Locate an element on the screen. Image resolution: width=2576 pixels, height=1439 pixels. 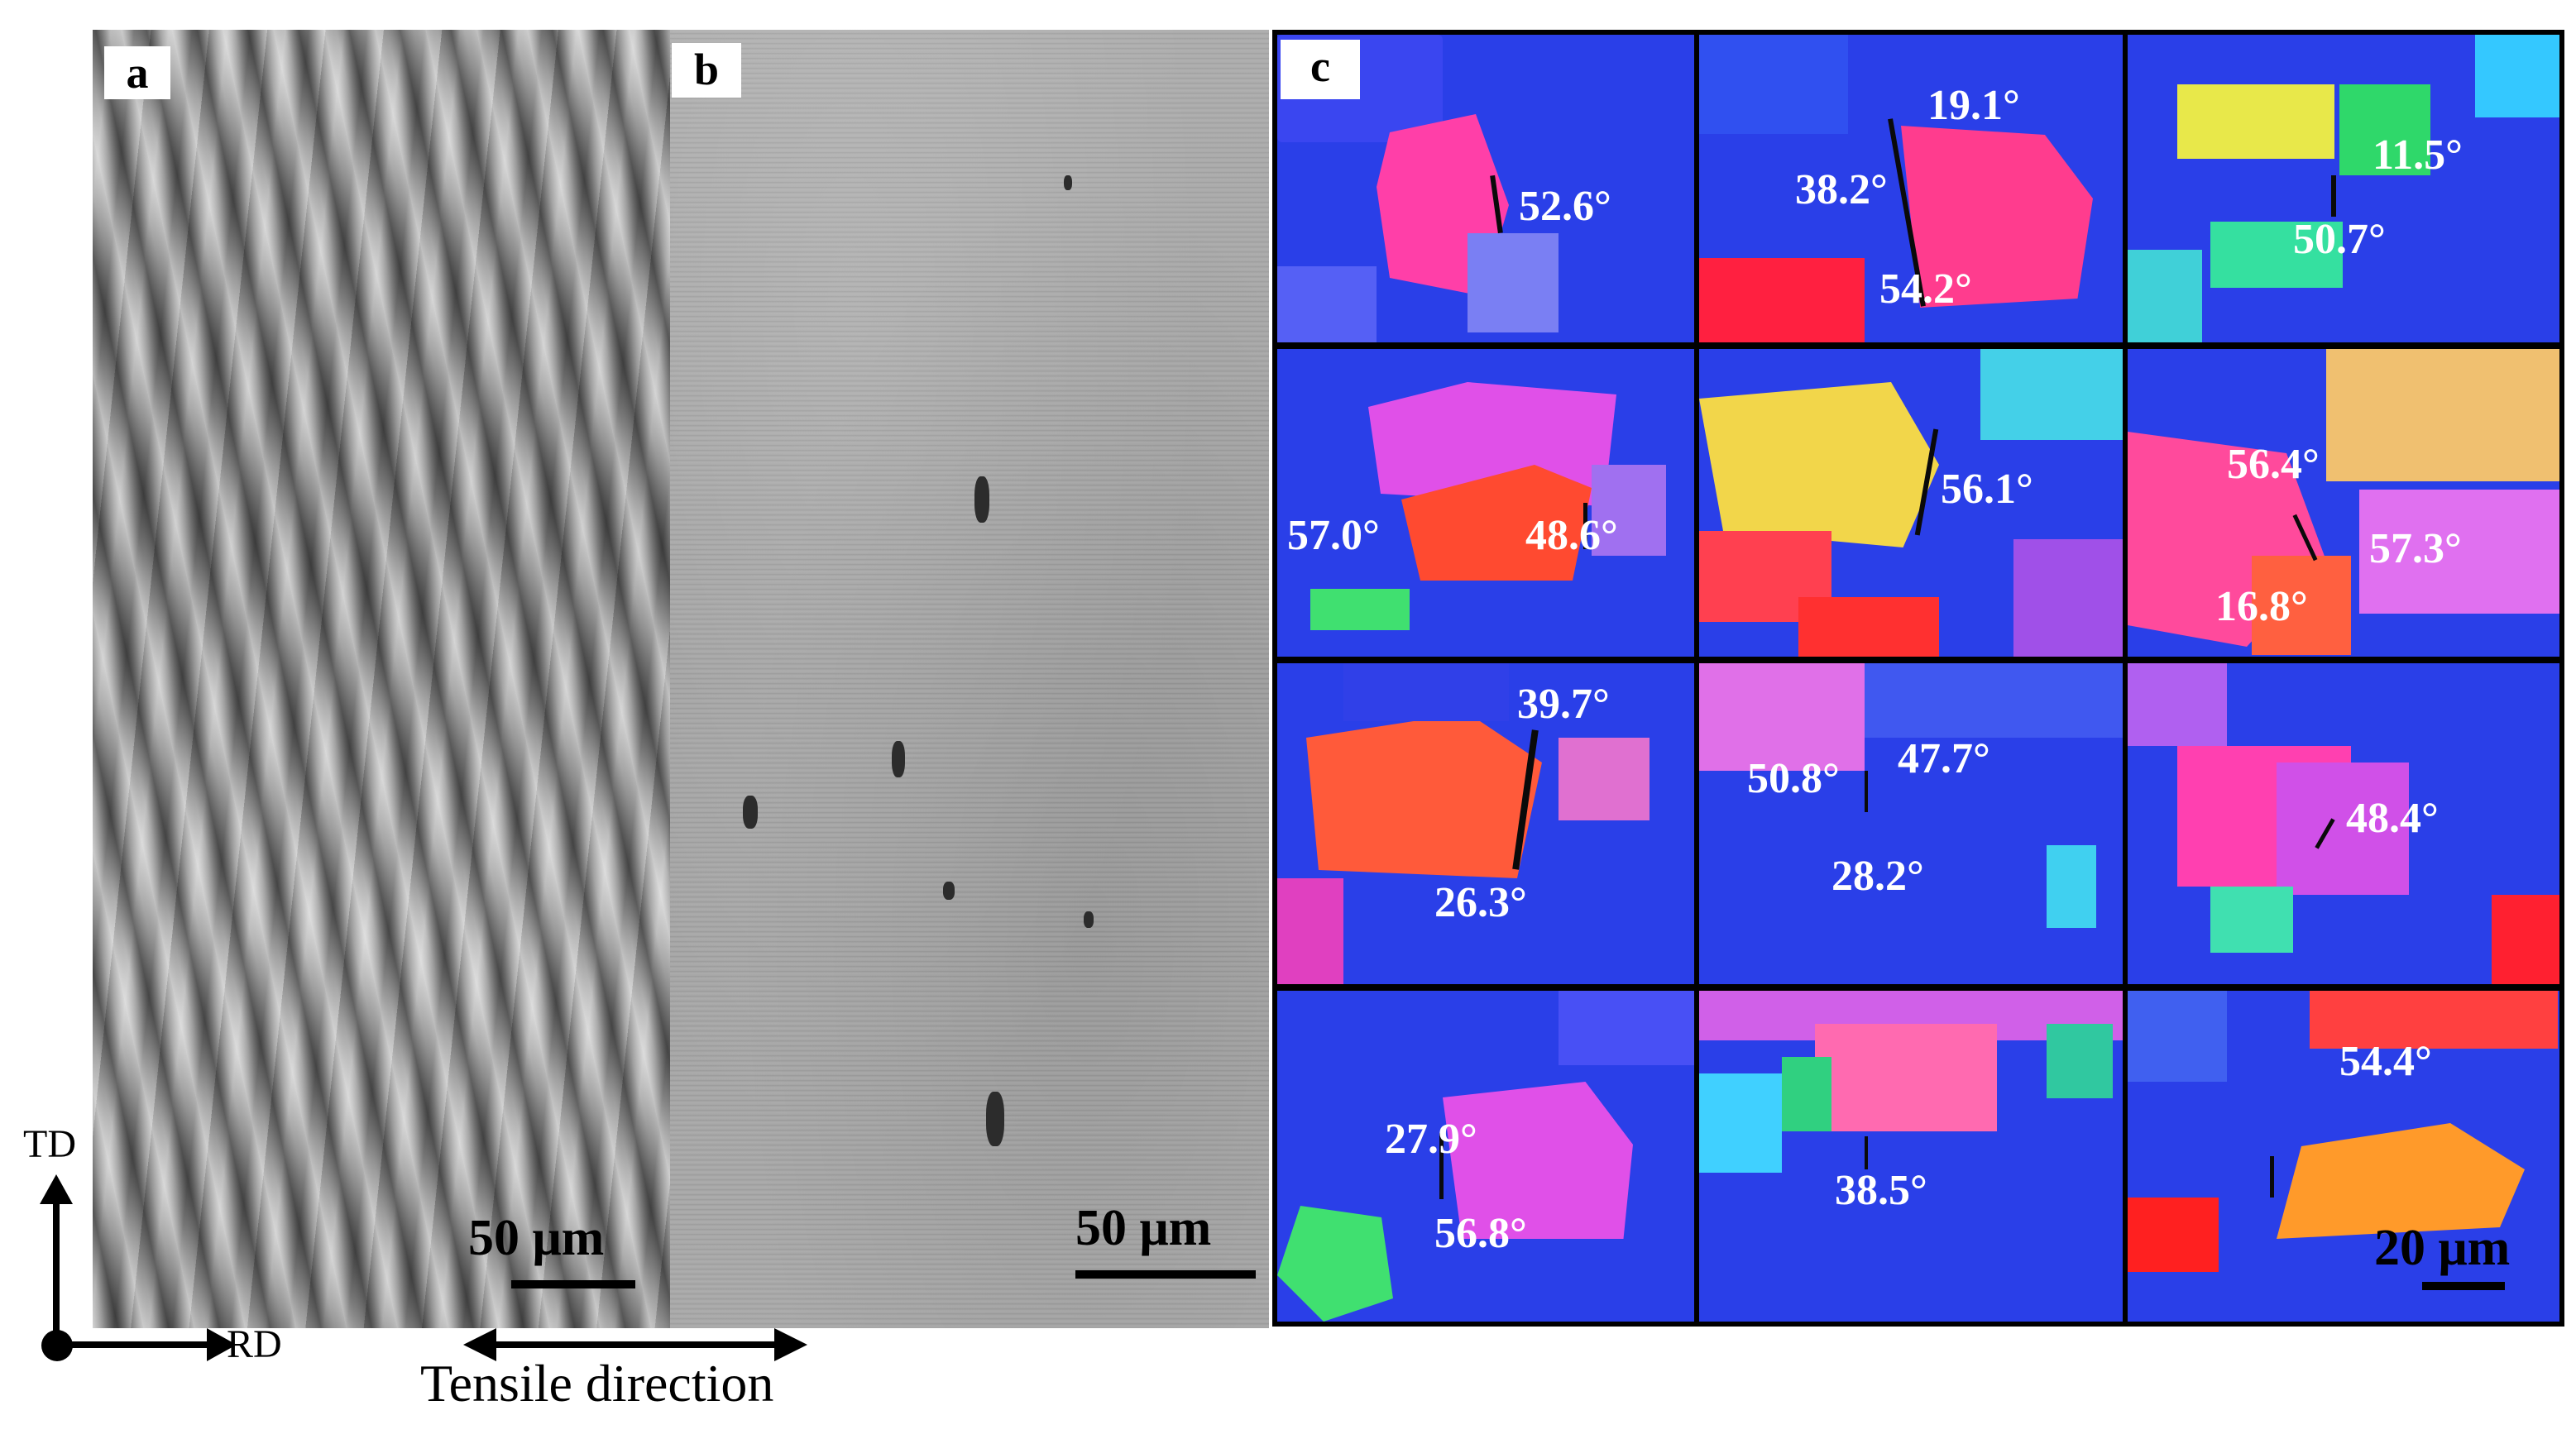
tensile-direction-label: Tensile direction is located at coordinates (597, 1383).